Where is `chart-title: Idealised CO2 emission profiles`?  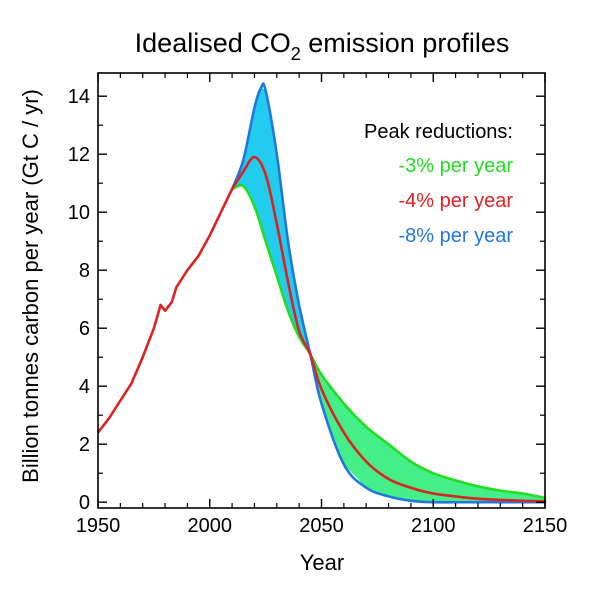 chart-title: Idealised CO2 emission profiles is located at coordinates (322, 46).